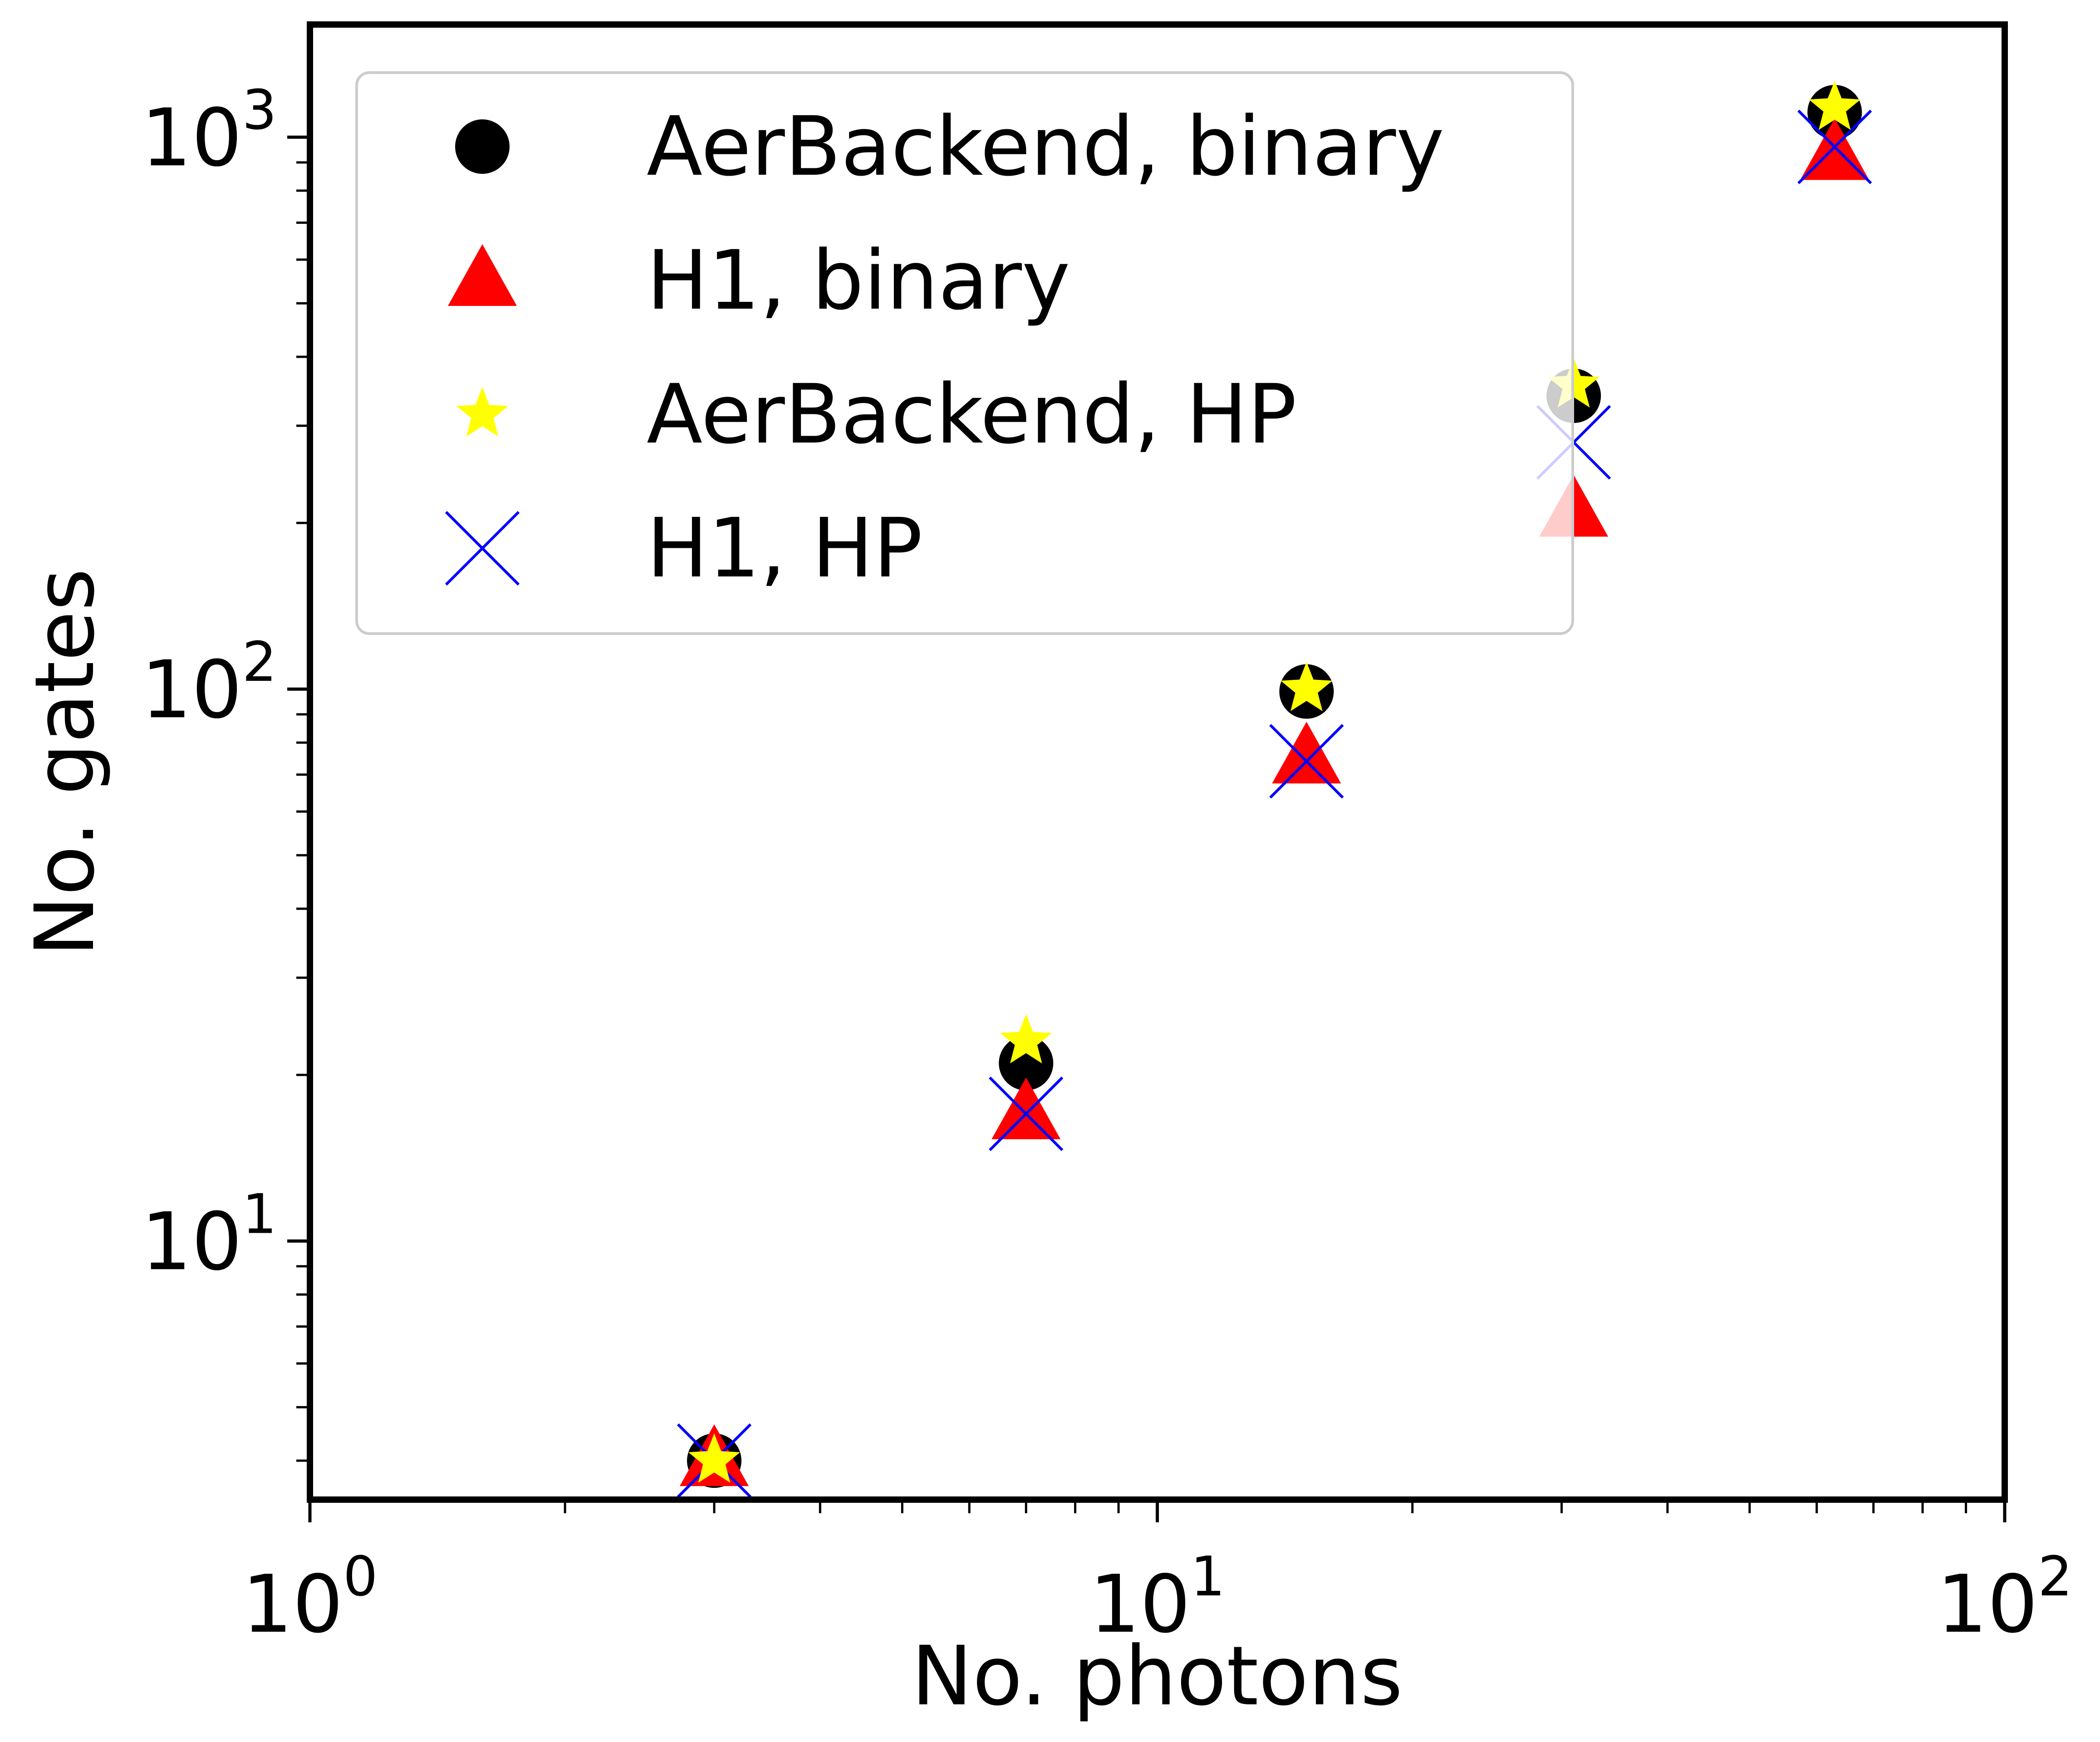  I want to click on x-axis-label: No. photons, so click(1157, 1677).